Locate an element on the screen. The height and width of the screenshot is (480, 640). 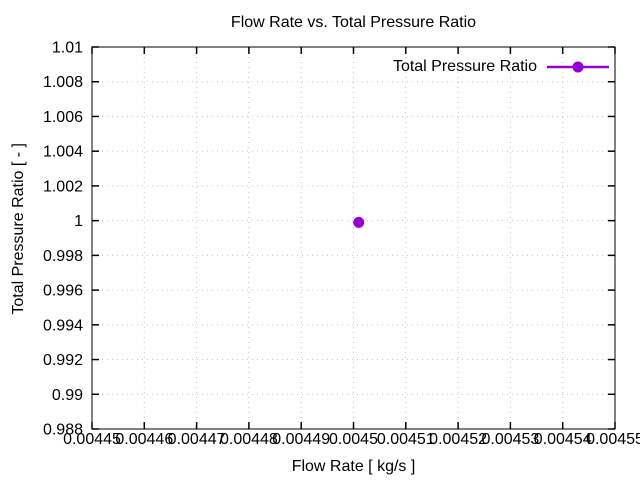
data-point is located at coordinates (359, 222).